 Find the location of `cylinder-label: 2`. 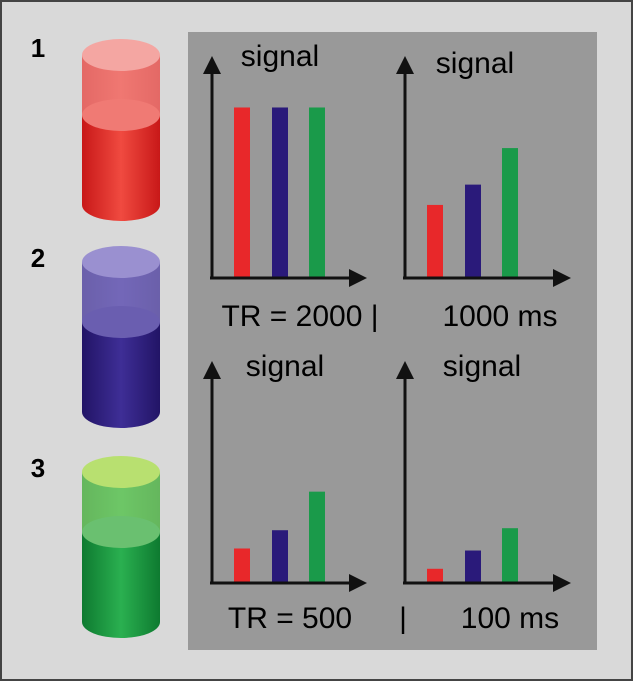

cylinder-label: 2 is located at coordinates (38, 258).